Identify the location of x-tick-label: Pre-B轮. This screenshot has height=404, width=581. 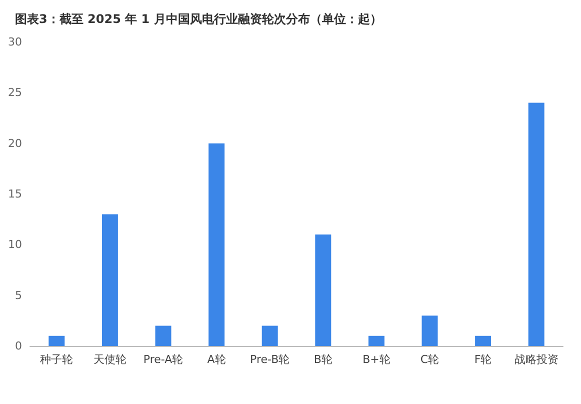
(270, 359).